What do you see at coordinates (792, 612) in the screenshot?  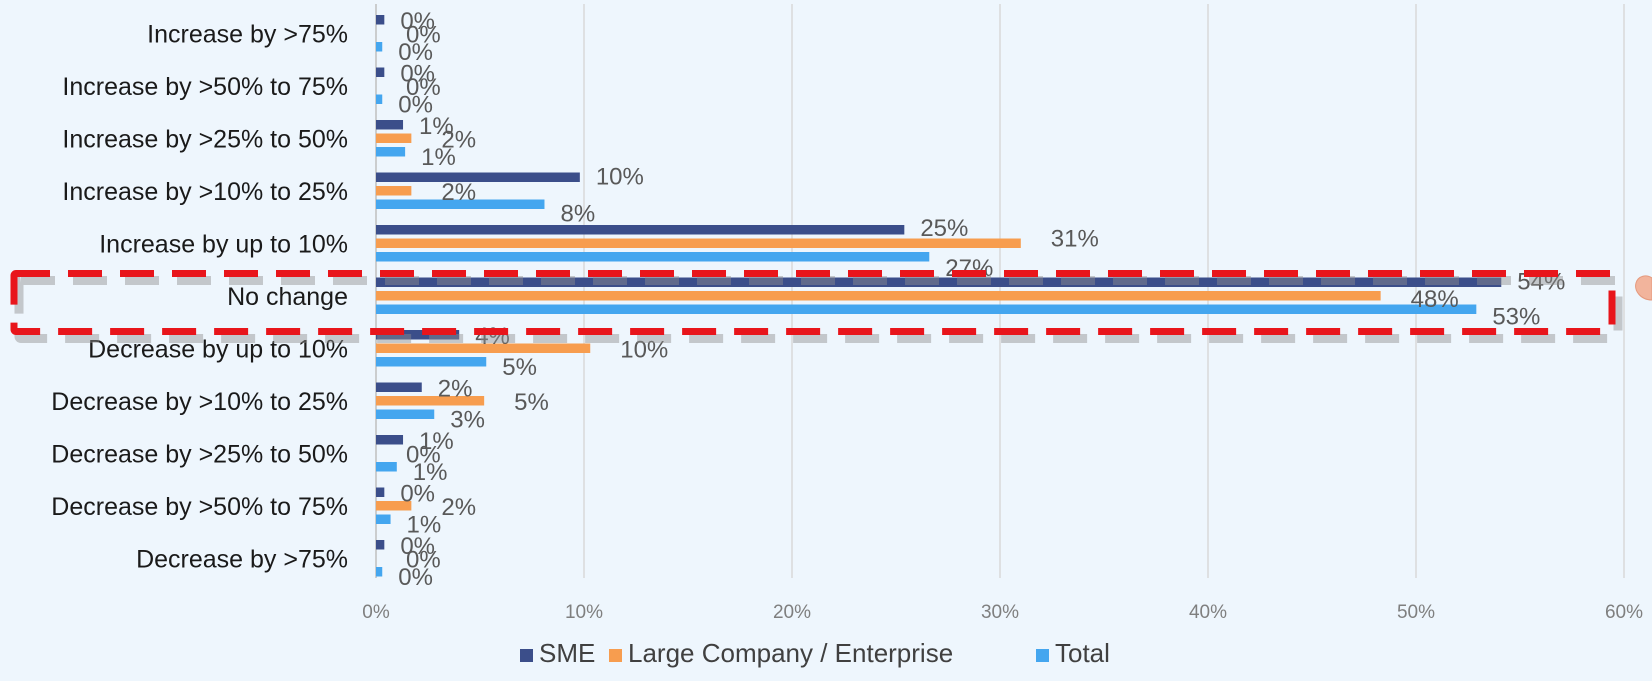 I see `x-tick-label: 20%` at bounding box center [792, 612].